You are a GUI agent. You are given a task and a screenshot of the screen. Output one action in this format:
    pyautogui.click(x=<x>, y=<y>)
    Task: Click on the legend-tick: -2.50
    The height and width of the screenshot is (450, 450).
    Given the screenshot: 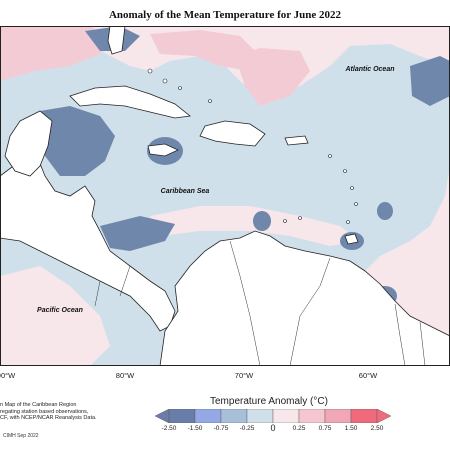 What is the action you would take?
    pyautogui.click(x=169, y=428)
    